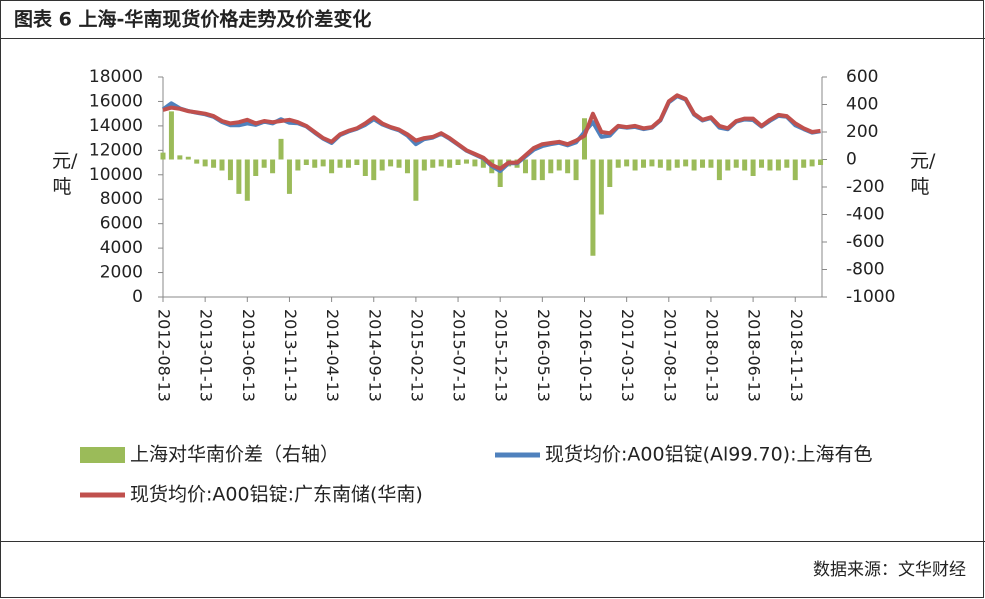  What do you see at coordinates (416, 355) in the screenshot?
I see `x-tick-label: 2015-02-13` at bounding box center [416, 355].